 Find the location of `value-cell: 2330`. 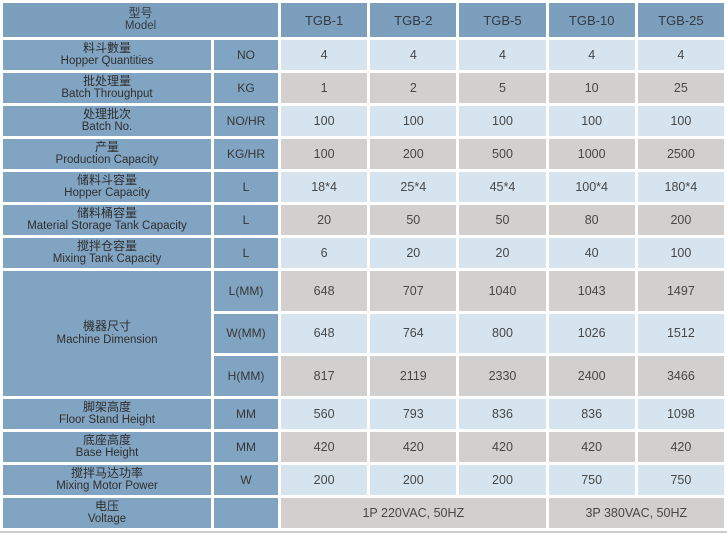

value-cell: 2330 is located at coordinates (502, 376).